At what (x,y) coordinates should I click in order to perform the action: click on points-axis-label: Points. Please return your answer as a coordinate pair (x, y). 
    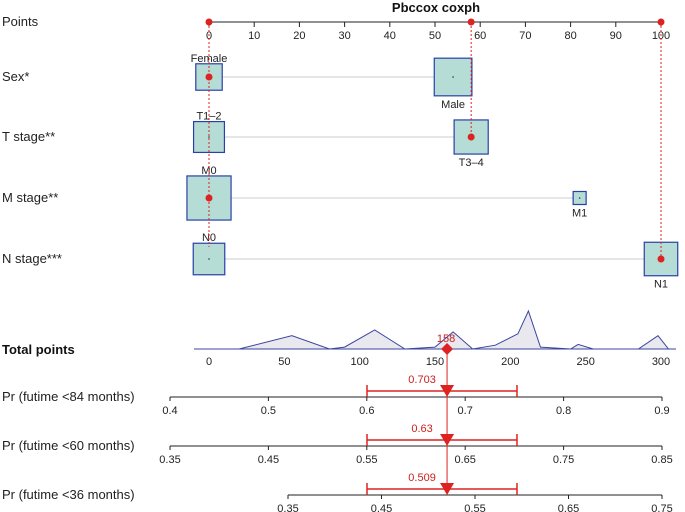
    Looking at the image, I should click on (20, 21).